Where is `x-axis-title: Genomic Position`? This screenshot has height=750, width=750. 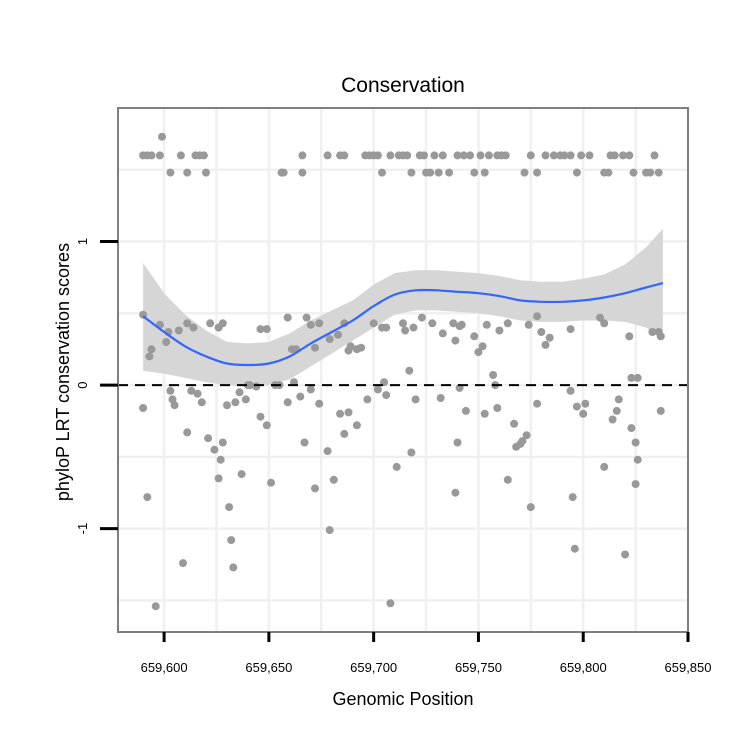 x-axis-title: Genomic Position is located at coordinates (402, 699).